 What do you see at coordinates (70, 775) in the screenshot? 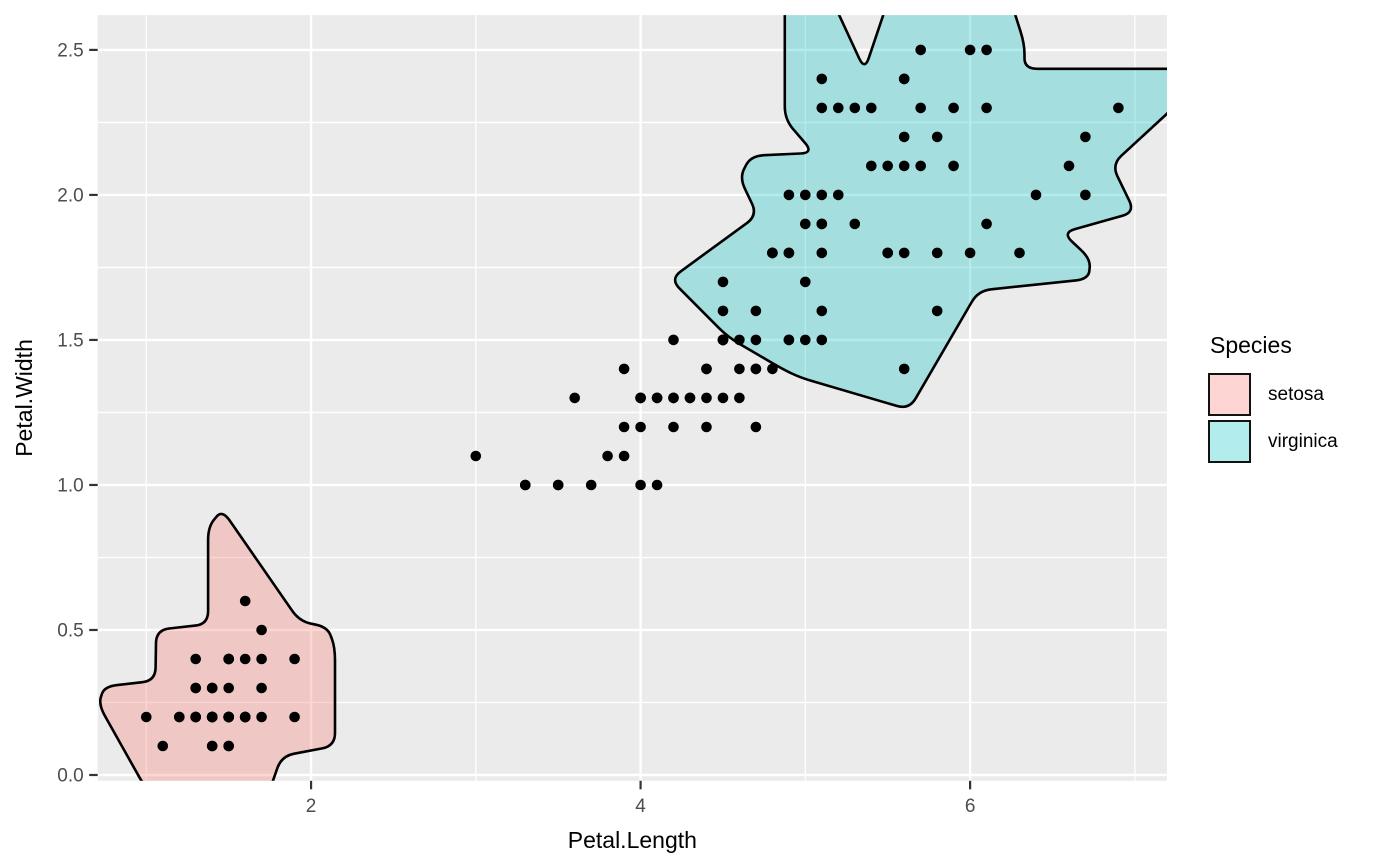
I see `y-tick-label: 0.0` at bounding box center [70, 775].